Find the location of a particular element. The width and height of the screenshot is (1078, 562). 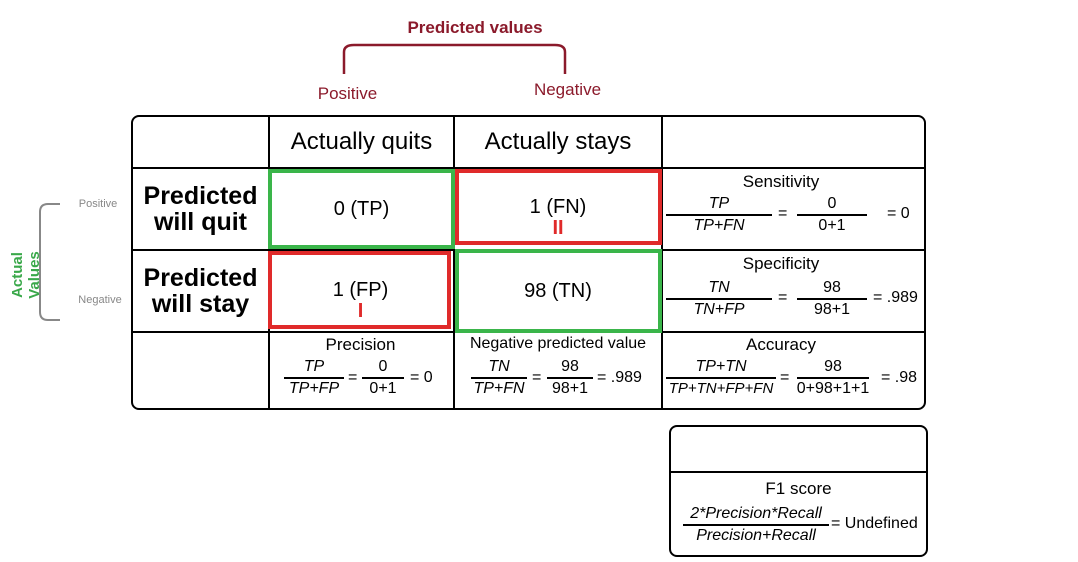

specificity-fraction: 98 98+1 is located at coordinates (832, 299).